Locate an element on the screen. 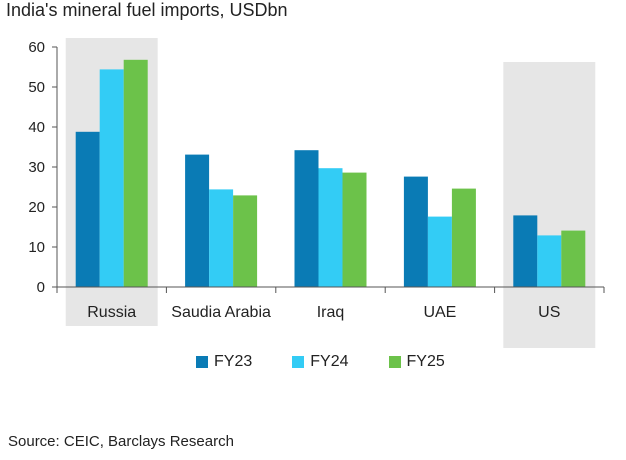 This screenshot has height=460, width=626. y-tick-label: 30 is located at coordinates (36, 167).